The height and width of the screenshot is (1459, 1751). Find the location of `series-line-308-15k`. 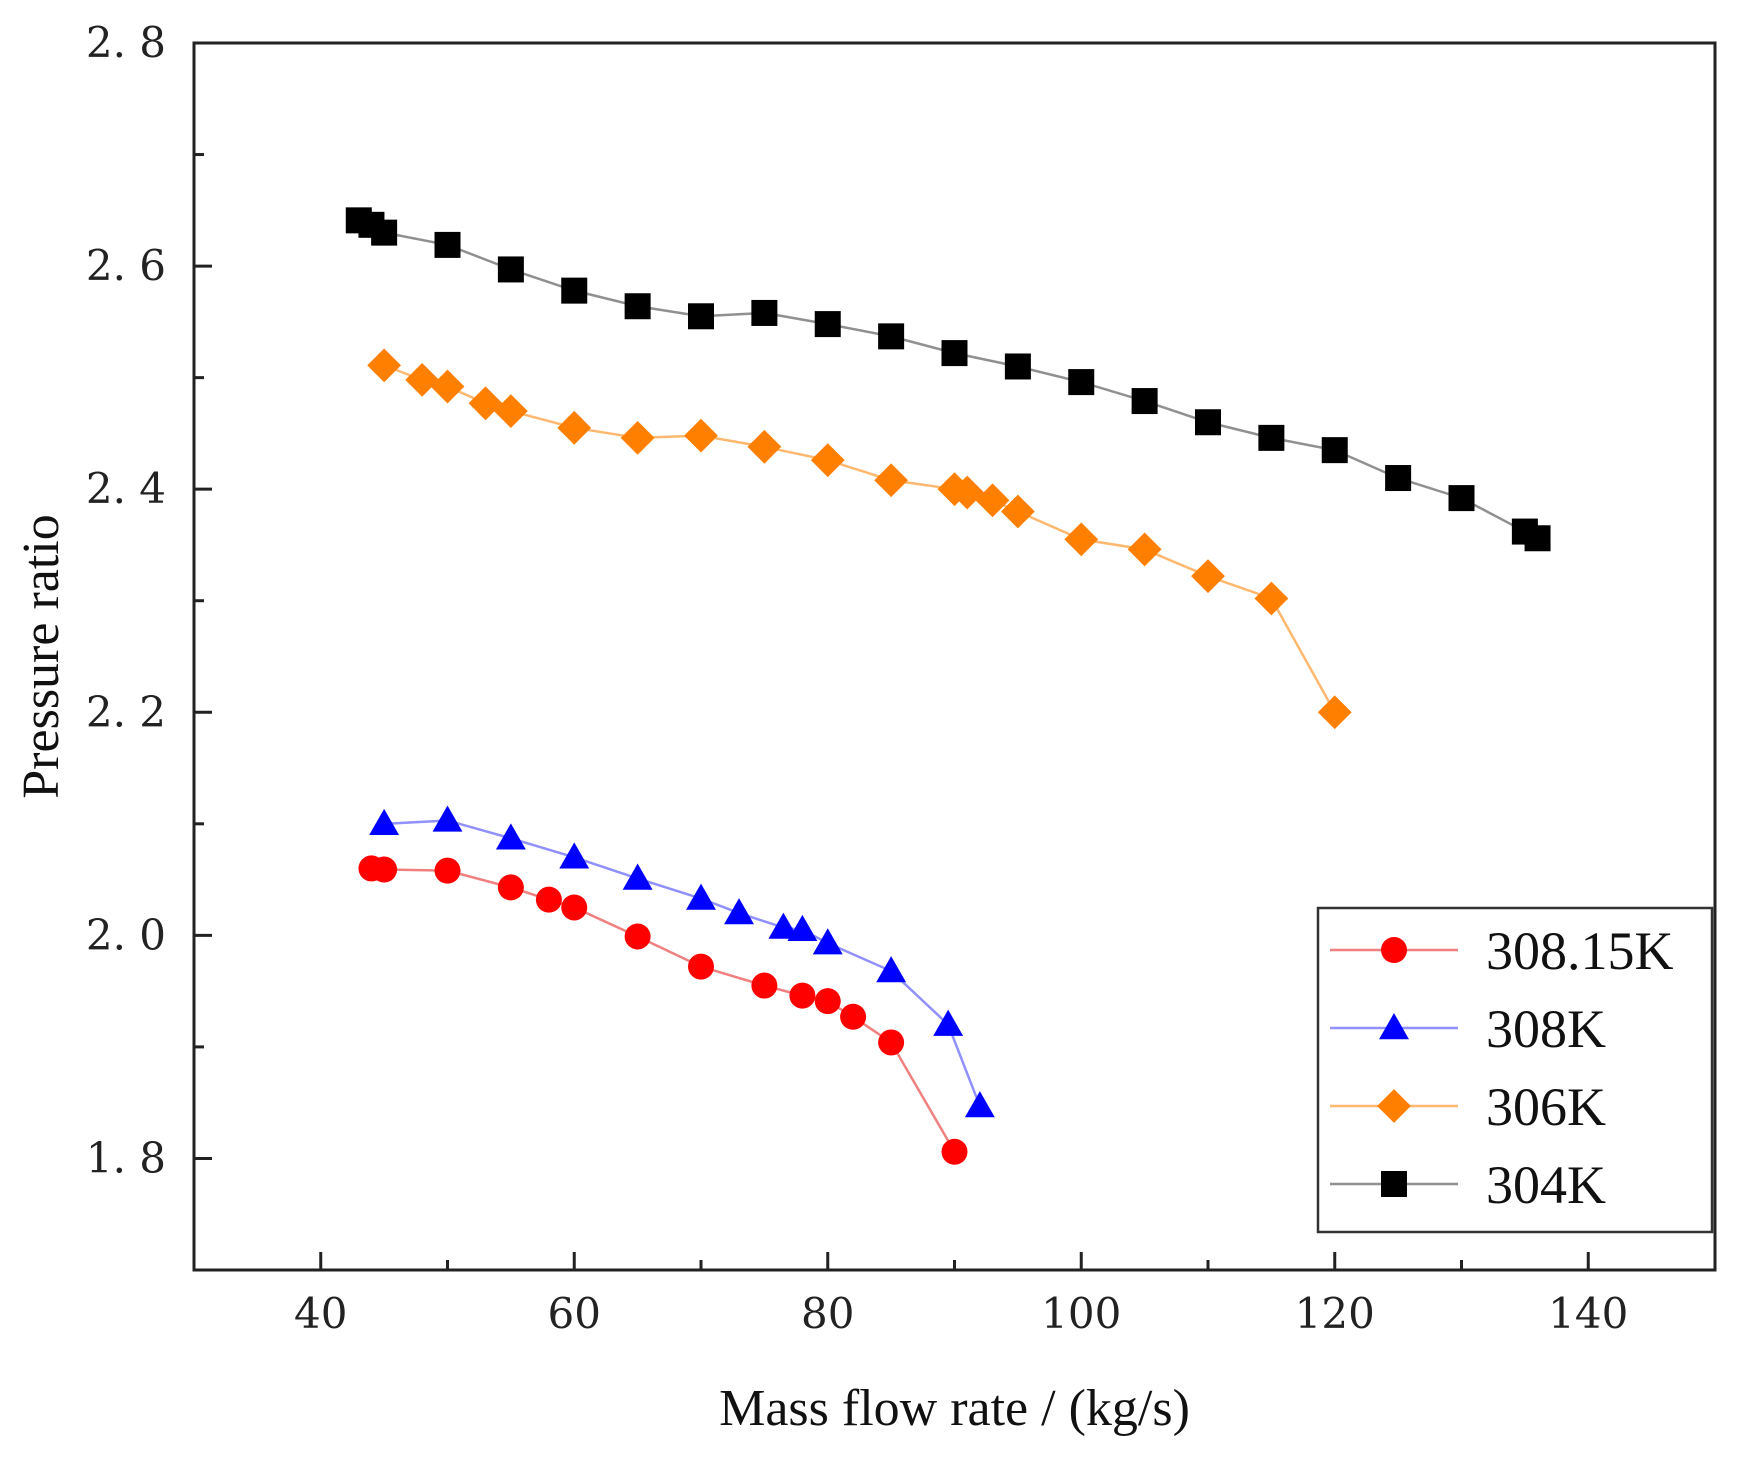

series-line-308-15k is located at coordinates (663, 1010).